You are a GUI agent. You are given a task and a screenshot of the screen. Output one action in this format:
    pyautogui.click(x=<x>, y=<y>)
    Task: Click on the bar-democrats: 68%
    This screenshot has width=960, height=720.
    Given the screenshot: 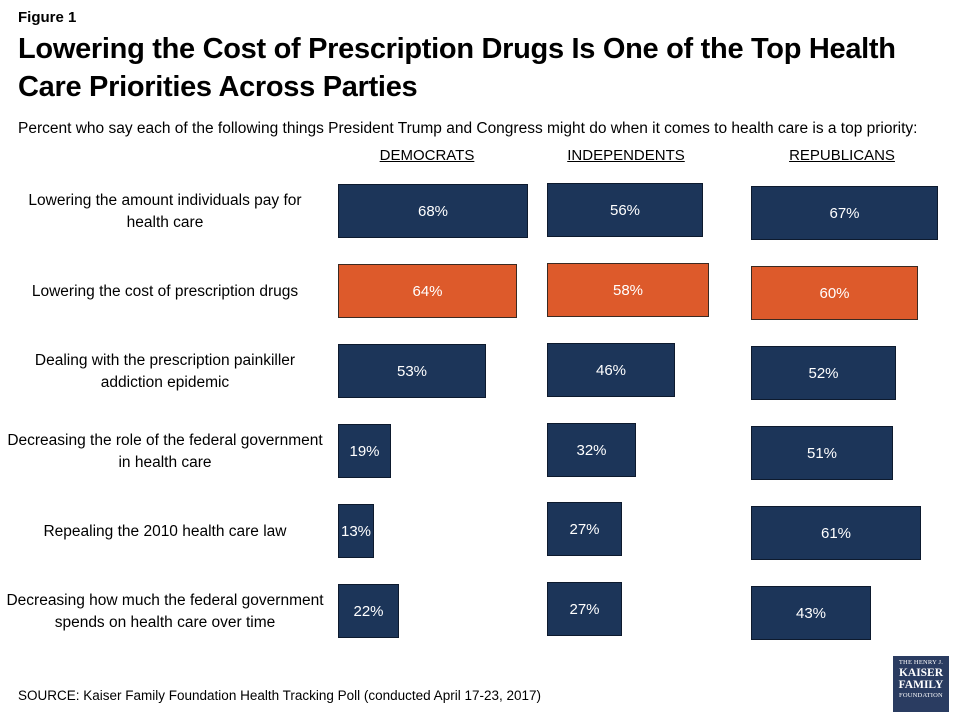 What is the action you would take?
    pyautogui.click(x=433, y=211)
    